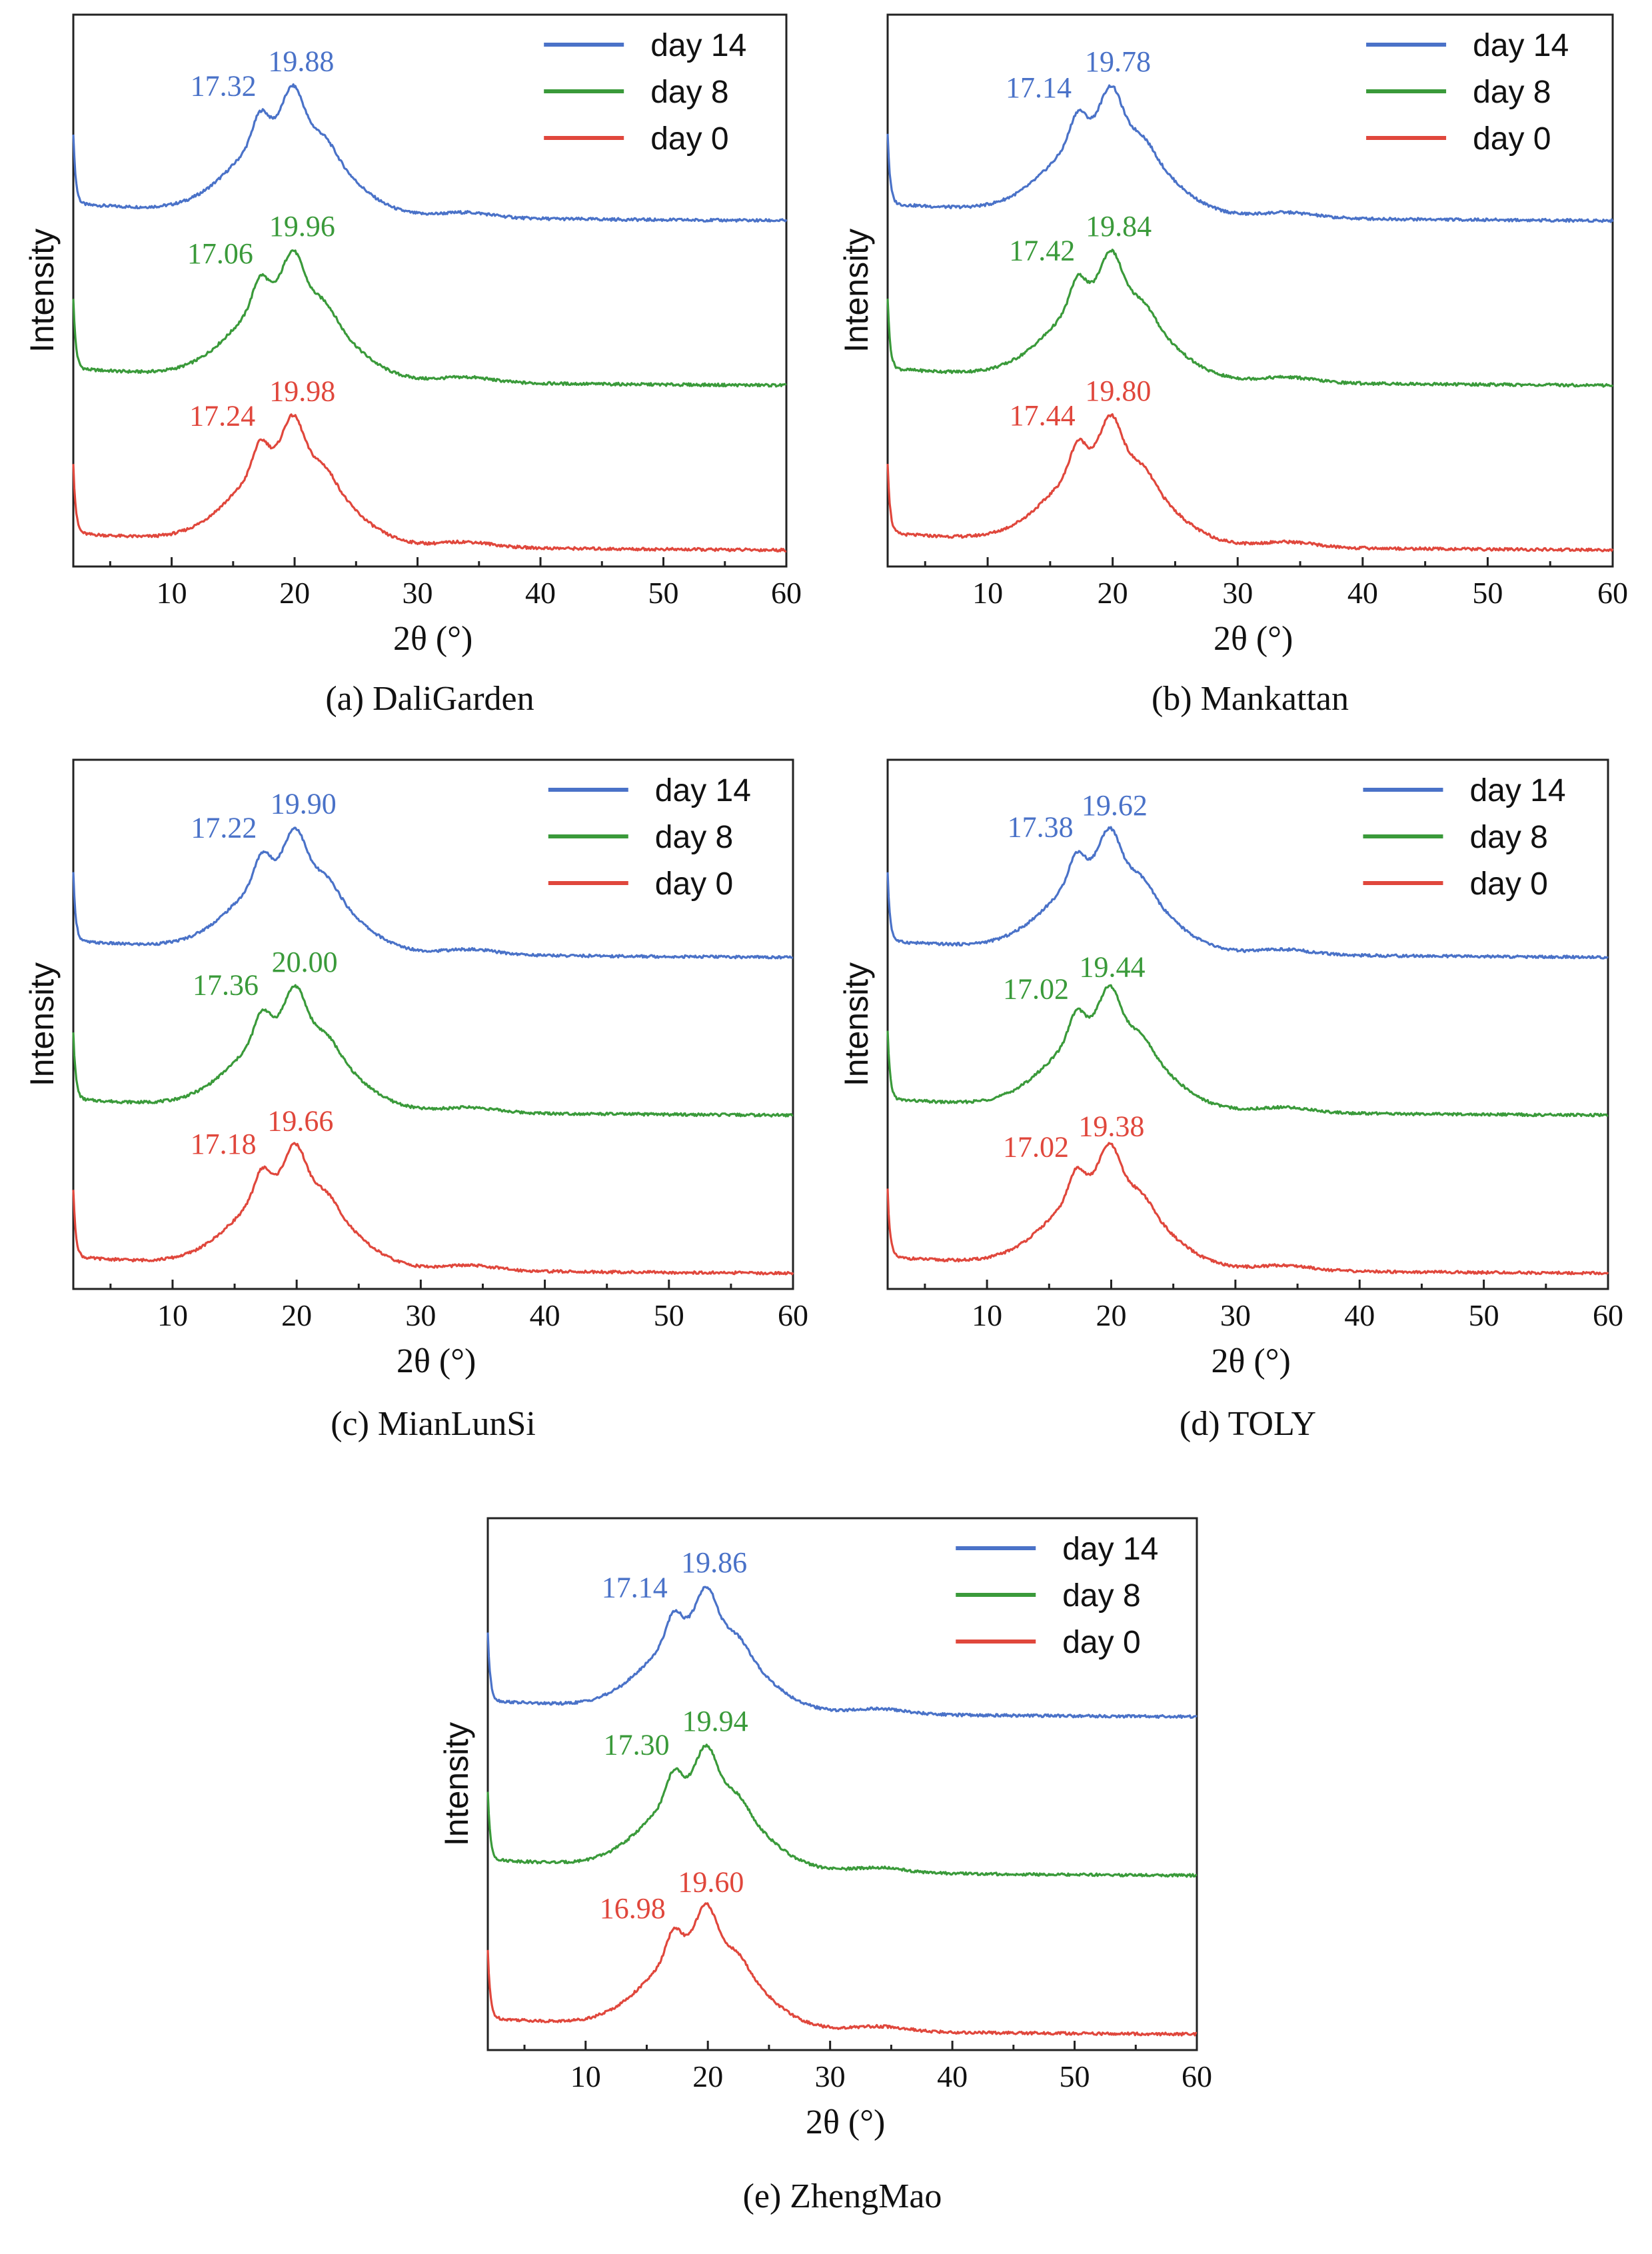  I want to click on peak-label: 19.90, so click(304, 804).